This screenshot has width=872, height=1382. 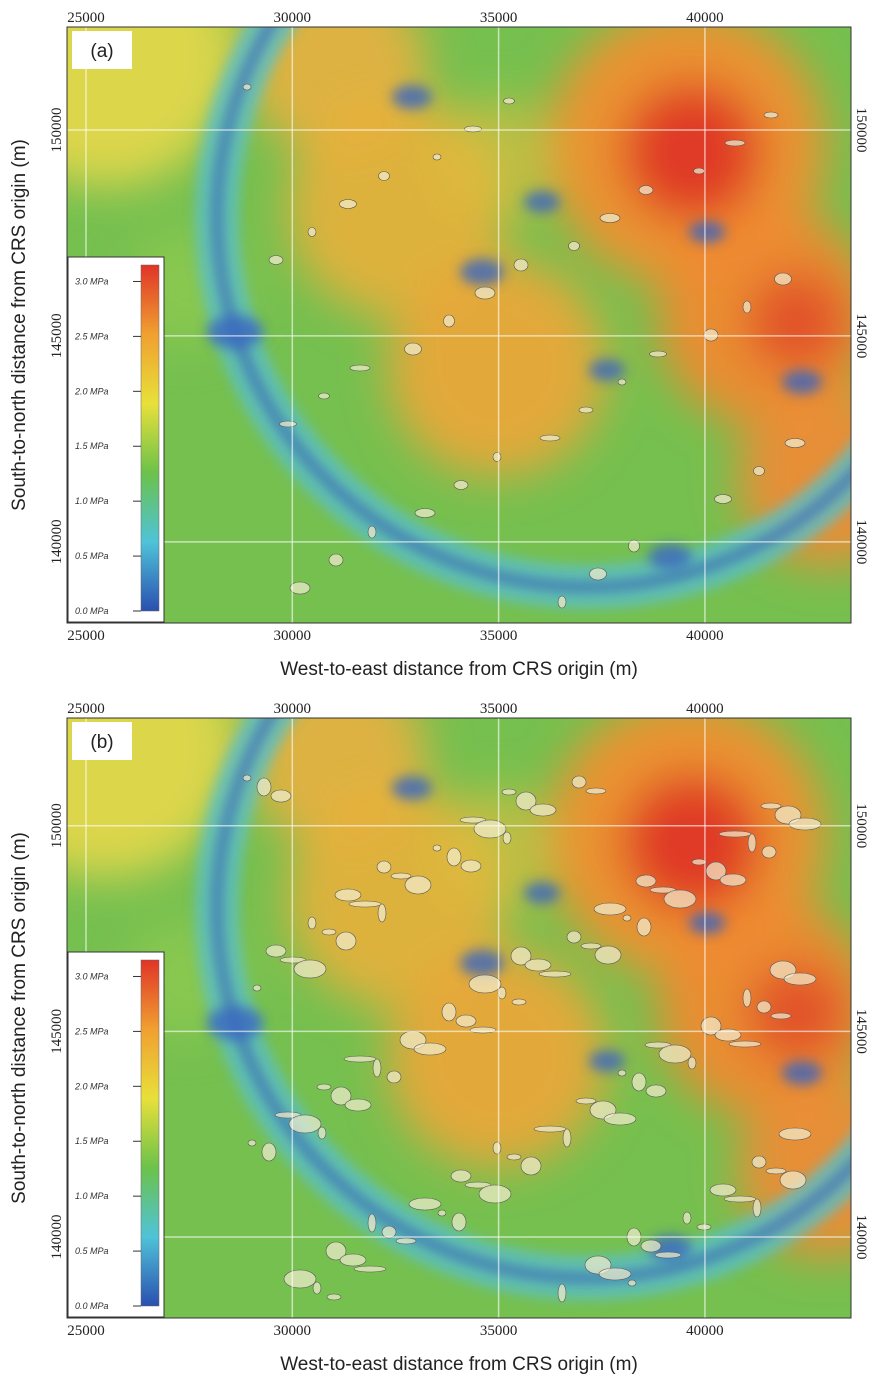 I want to click on y-tick-label: 145000, so click(x=861, y=1031).